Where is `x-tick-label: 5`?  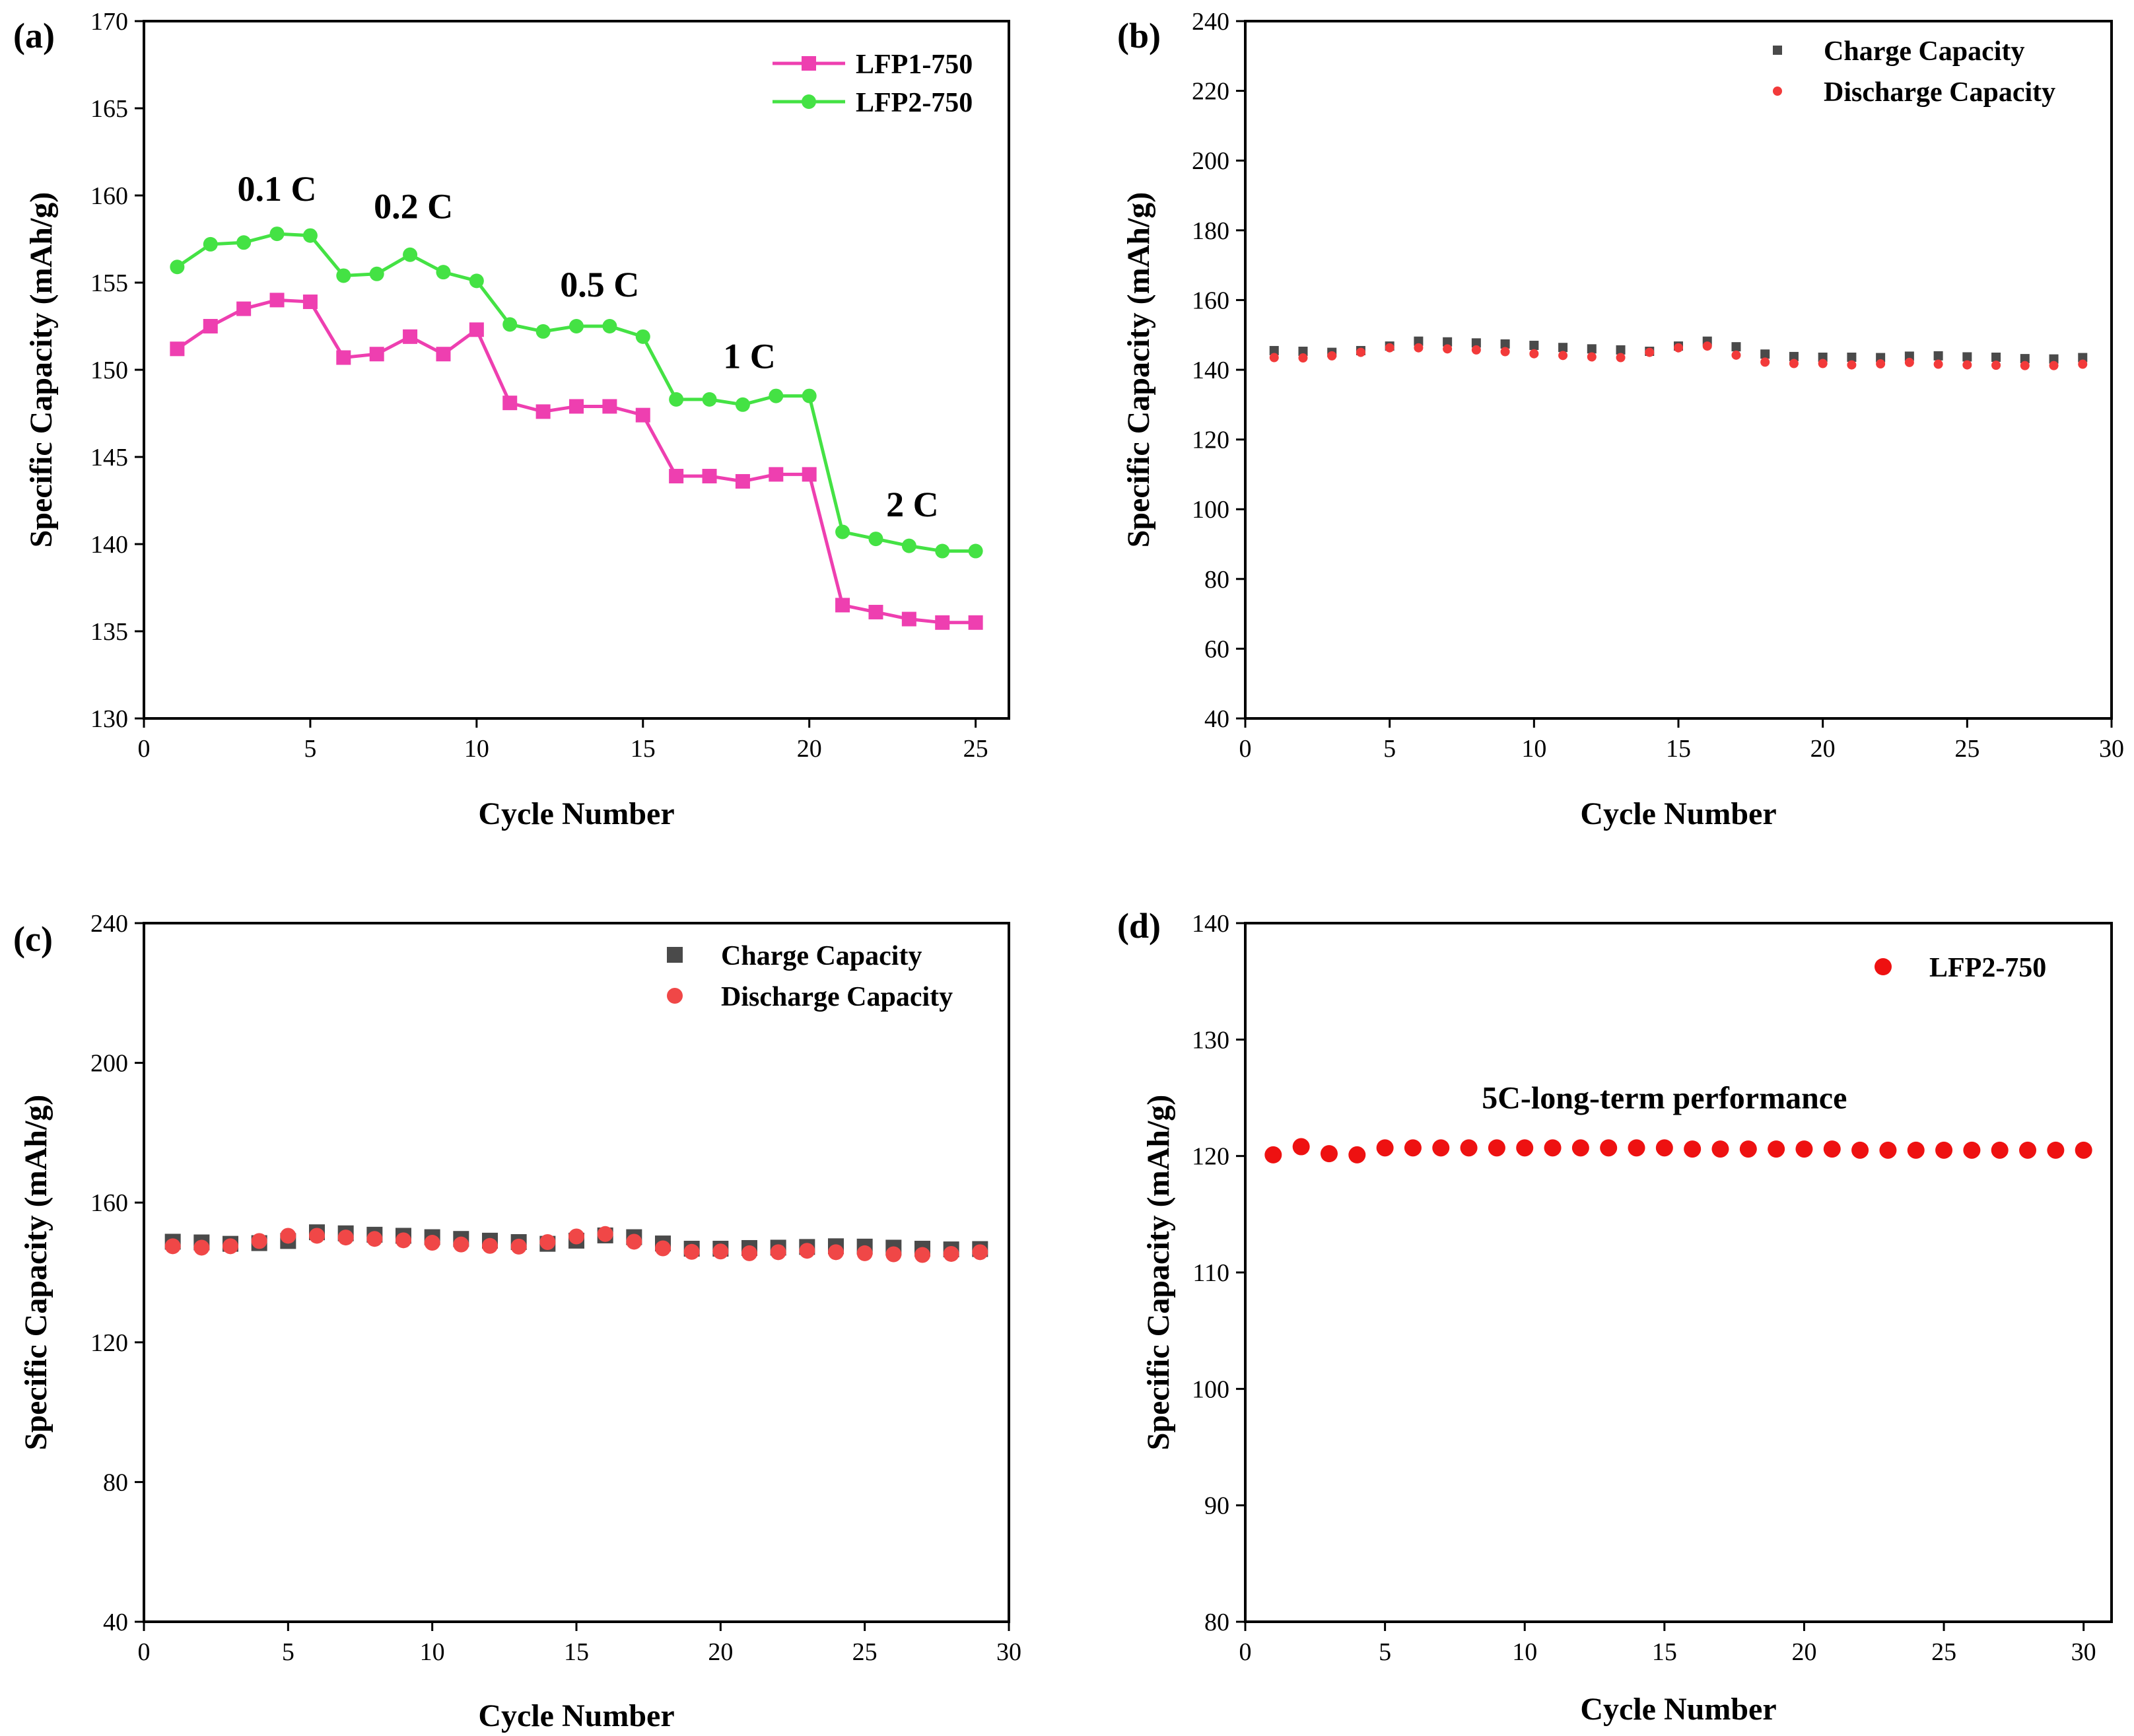
x-tick-label: 5 is located at coordinates (1385, 1652).